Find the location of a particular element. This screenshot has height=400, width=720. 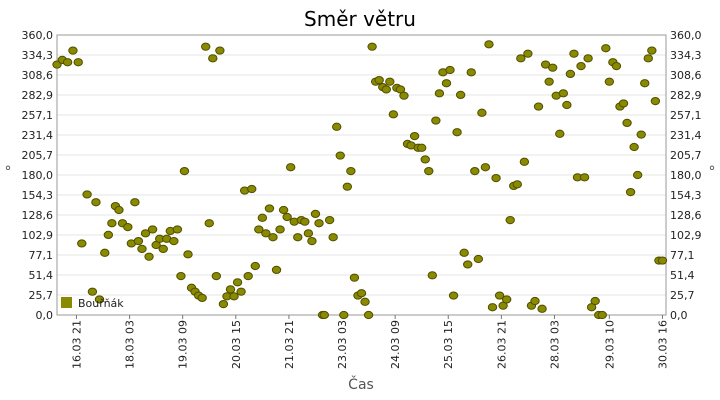

y-tick-label-left: 102,9 is located at coordinates (38, 235).